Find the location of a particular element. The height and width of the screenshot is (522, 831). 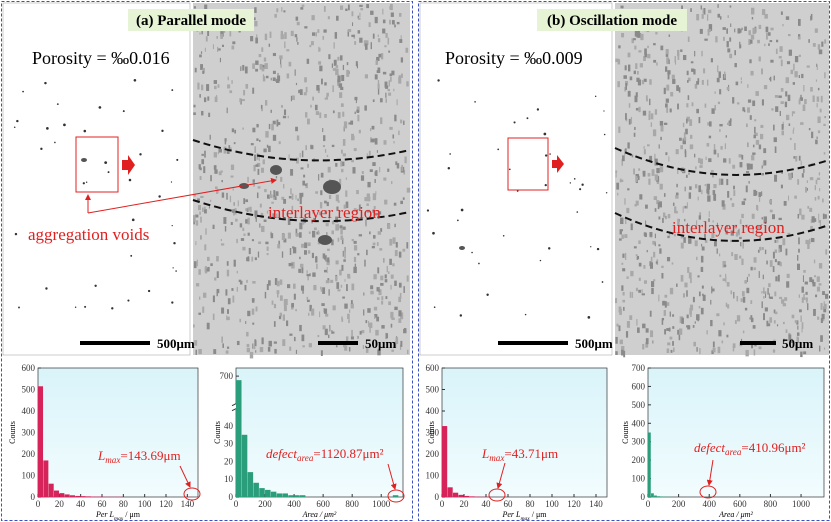

annotation: interlayer region is located at coordinates (728, 227).